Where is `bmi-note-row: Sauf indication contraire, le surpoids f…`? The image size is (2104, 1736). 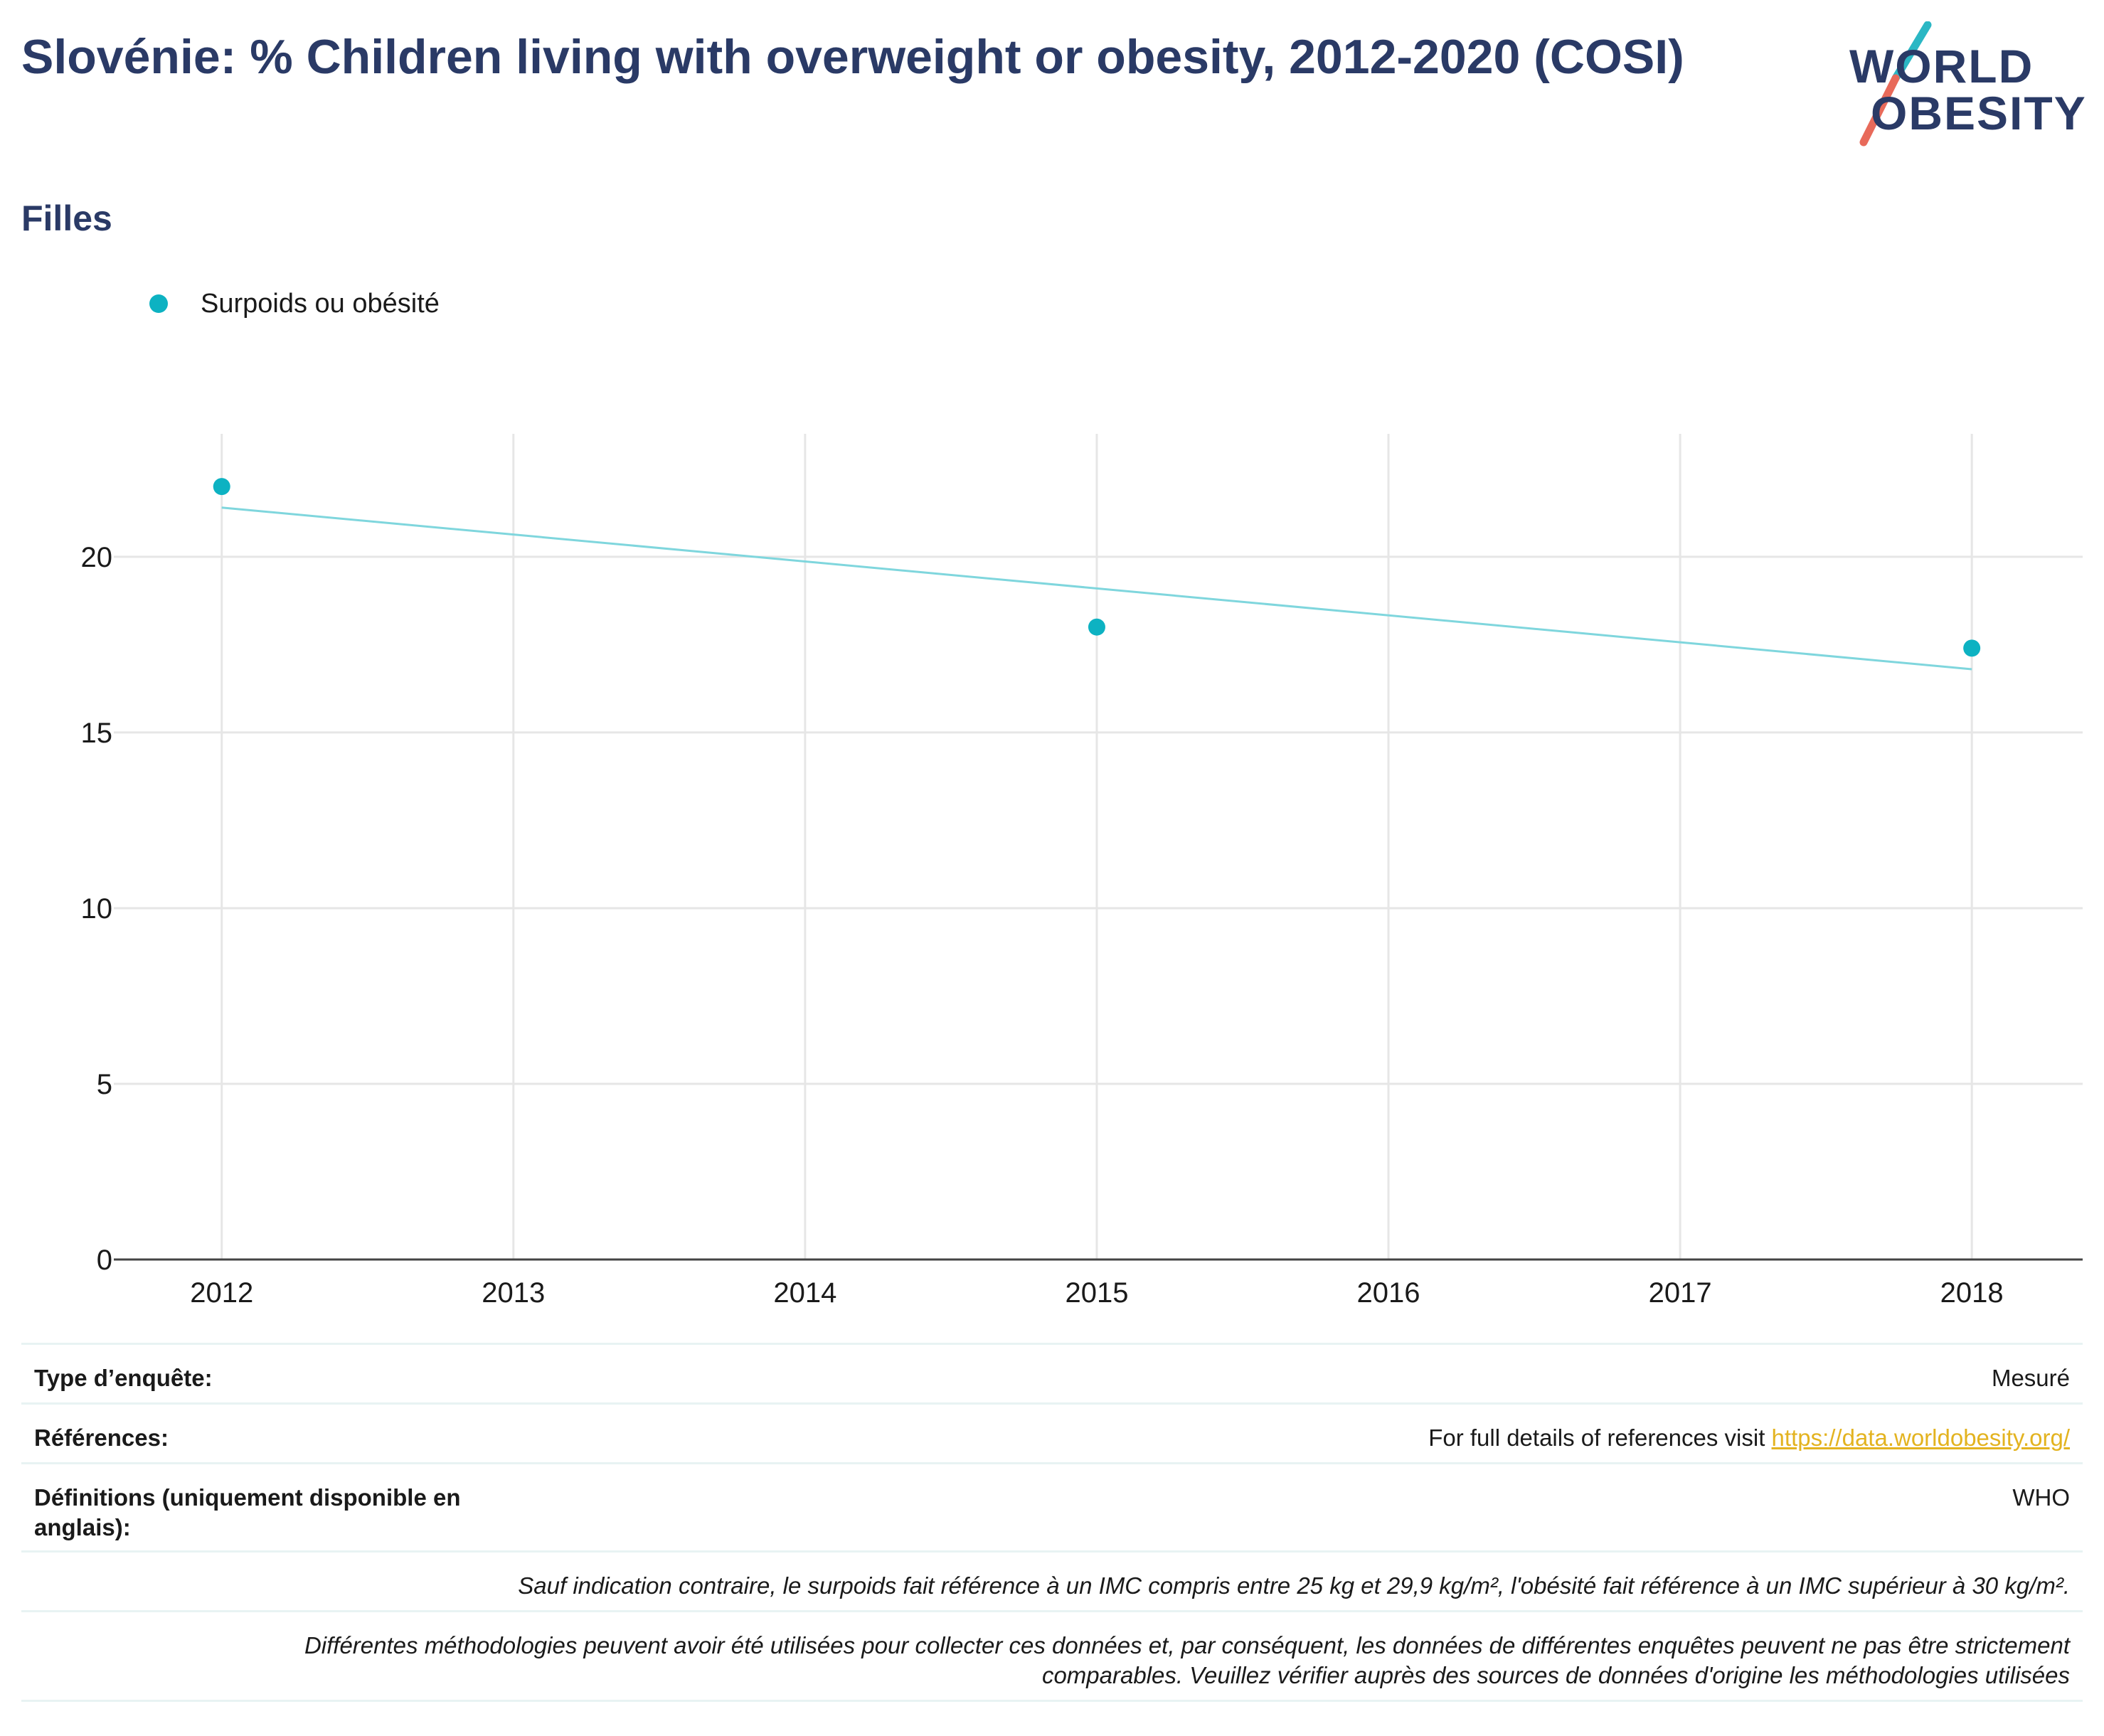
bmi-note-row: Sauf indication contraire, le surpoids f… is located at coordinates (1052, 1580).